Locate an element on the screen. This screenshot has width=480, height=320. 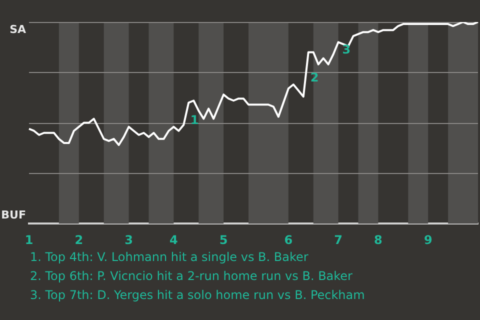
x-tick-label: 8 is located at coordinates (378, 239).